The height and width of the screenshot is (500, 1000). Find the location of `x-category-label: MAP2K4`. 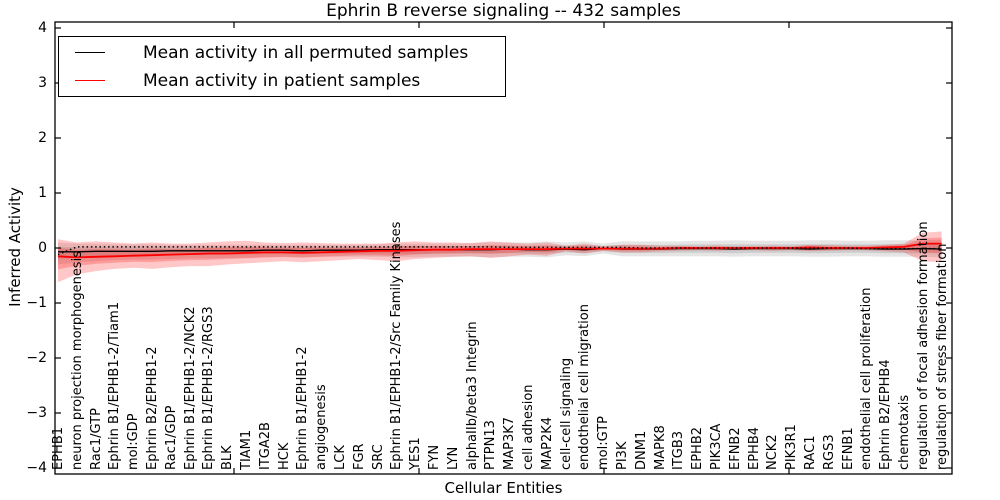

x-category-label: MAP2K4 is located at coordinates (547, 443).